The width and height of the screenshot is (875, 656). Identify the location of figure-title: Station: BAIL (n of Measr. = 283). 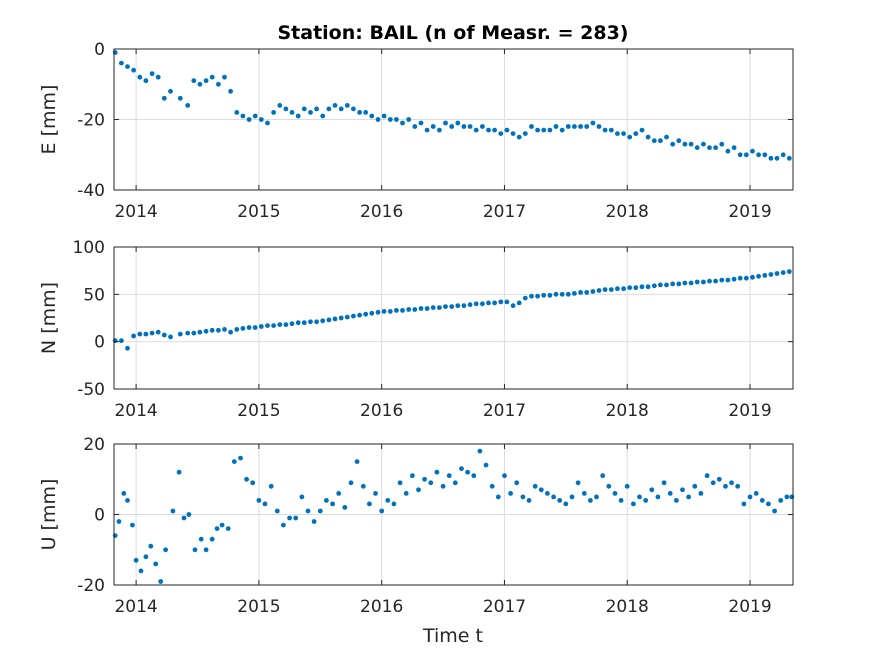
(452, 33).